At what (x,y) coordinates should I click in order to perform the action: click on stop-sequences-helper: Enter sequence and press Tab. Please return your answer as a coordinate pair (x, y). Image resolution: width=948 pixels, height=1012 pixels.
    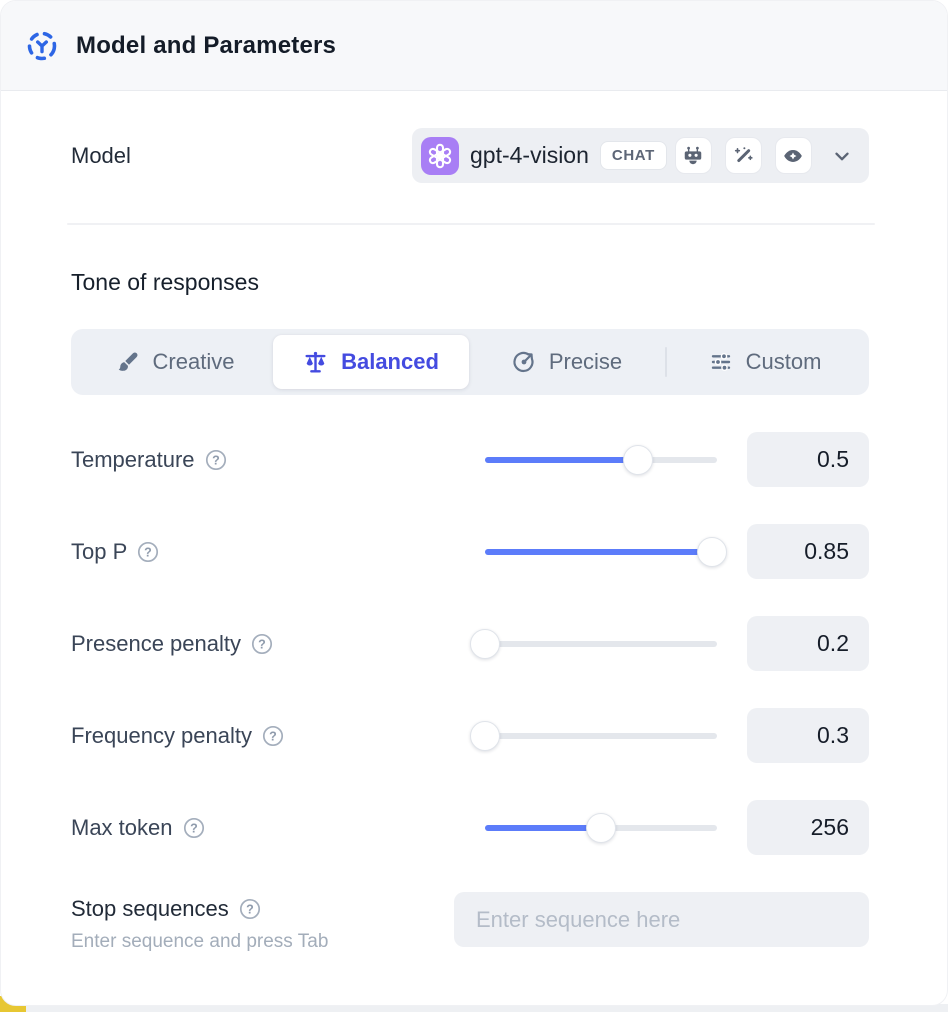
    Looking at the image, I should click on (200, 941).